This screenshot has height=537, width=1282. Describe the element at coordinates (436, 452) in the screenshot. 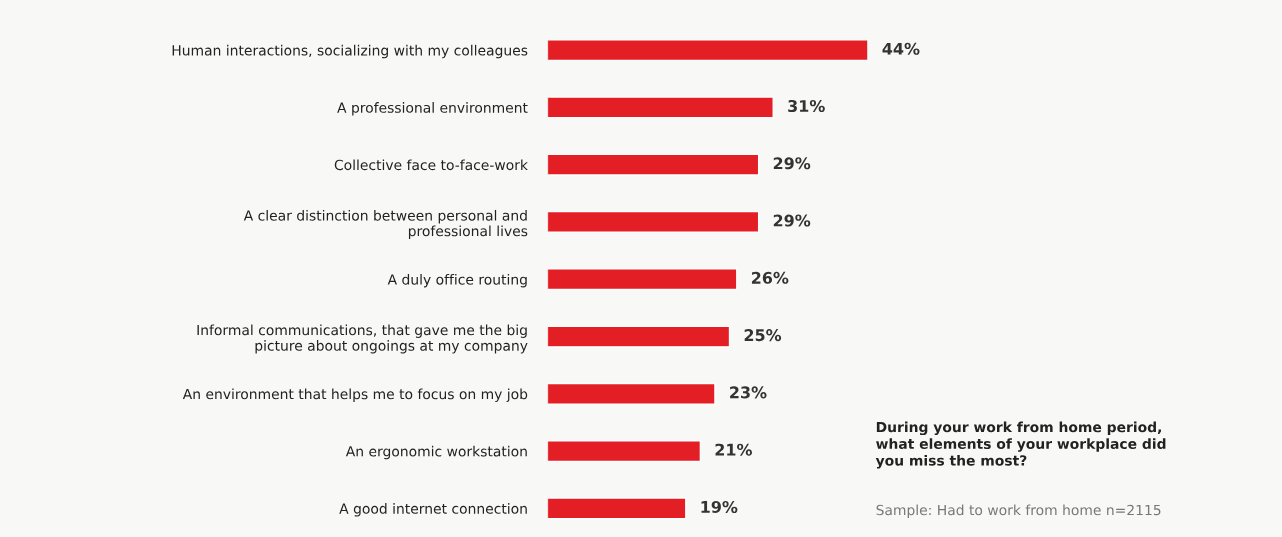

I see `y-tick-label: An ergonomic workstation` at that location.